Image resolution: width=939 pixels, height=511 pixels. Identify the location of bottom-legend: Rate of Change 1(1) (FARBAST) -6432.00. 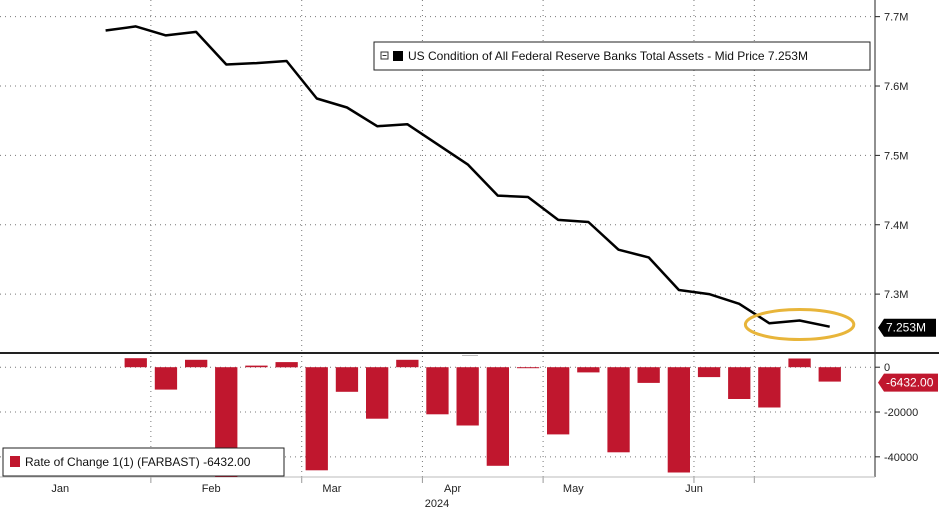
(143, 462).